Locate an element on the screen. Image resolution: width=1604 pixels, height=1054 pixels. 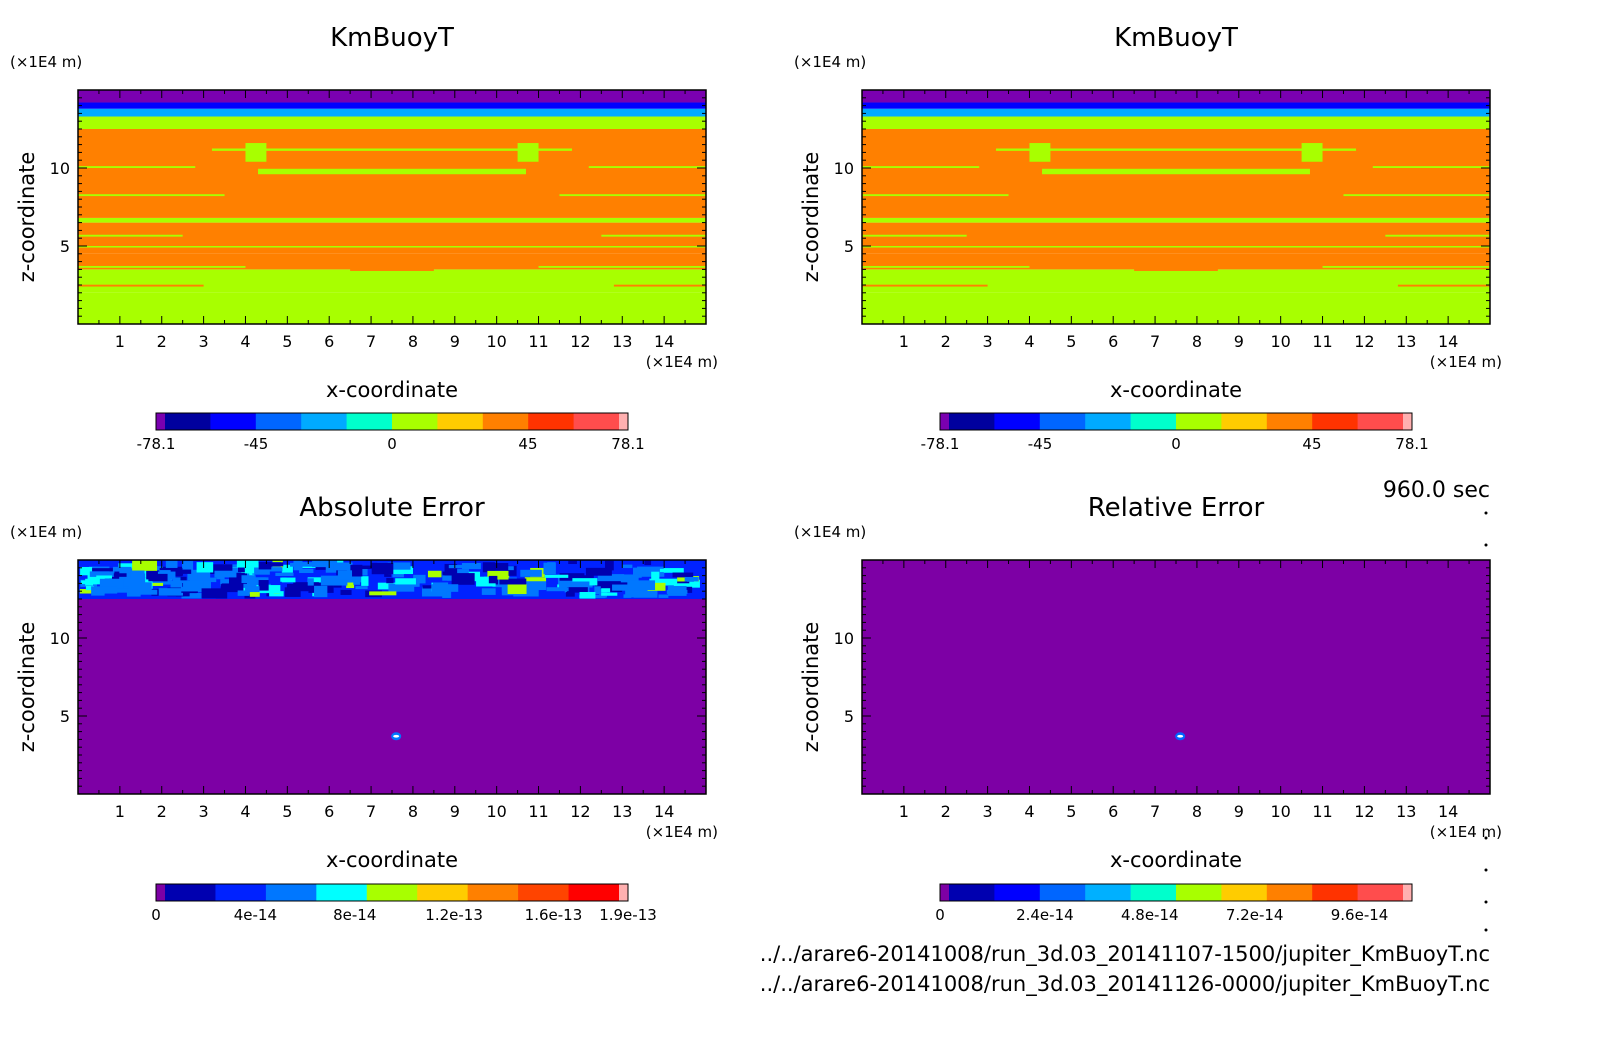
y-tick-label: 10 is located at coordinates (60, 638).